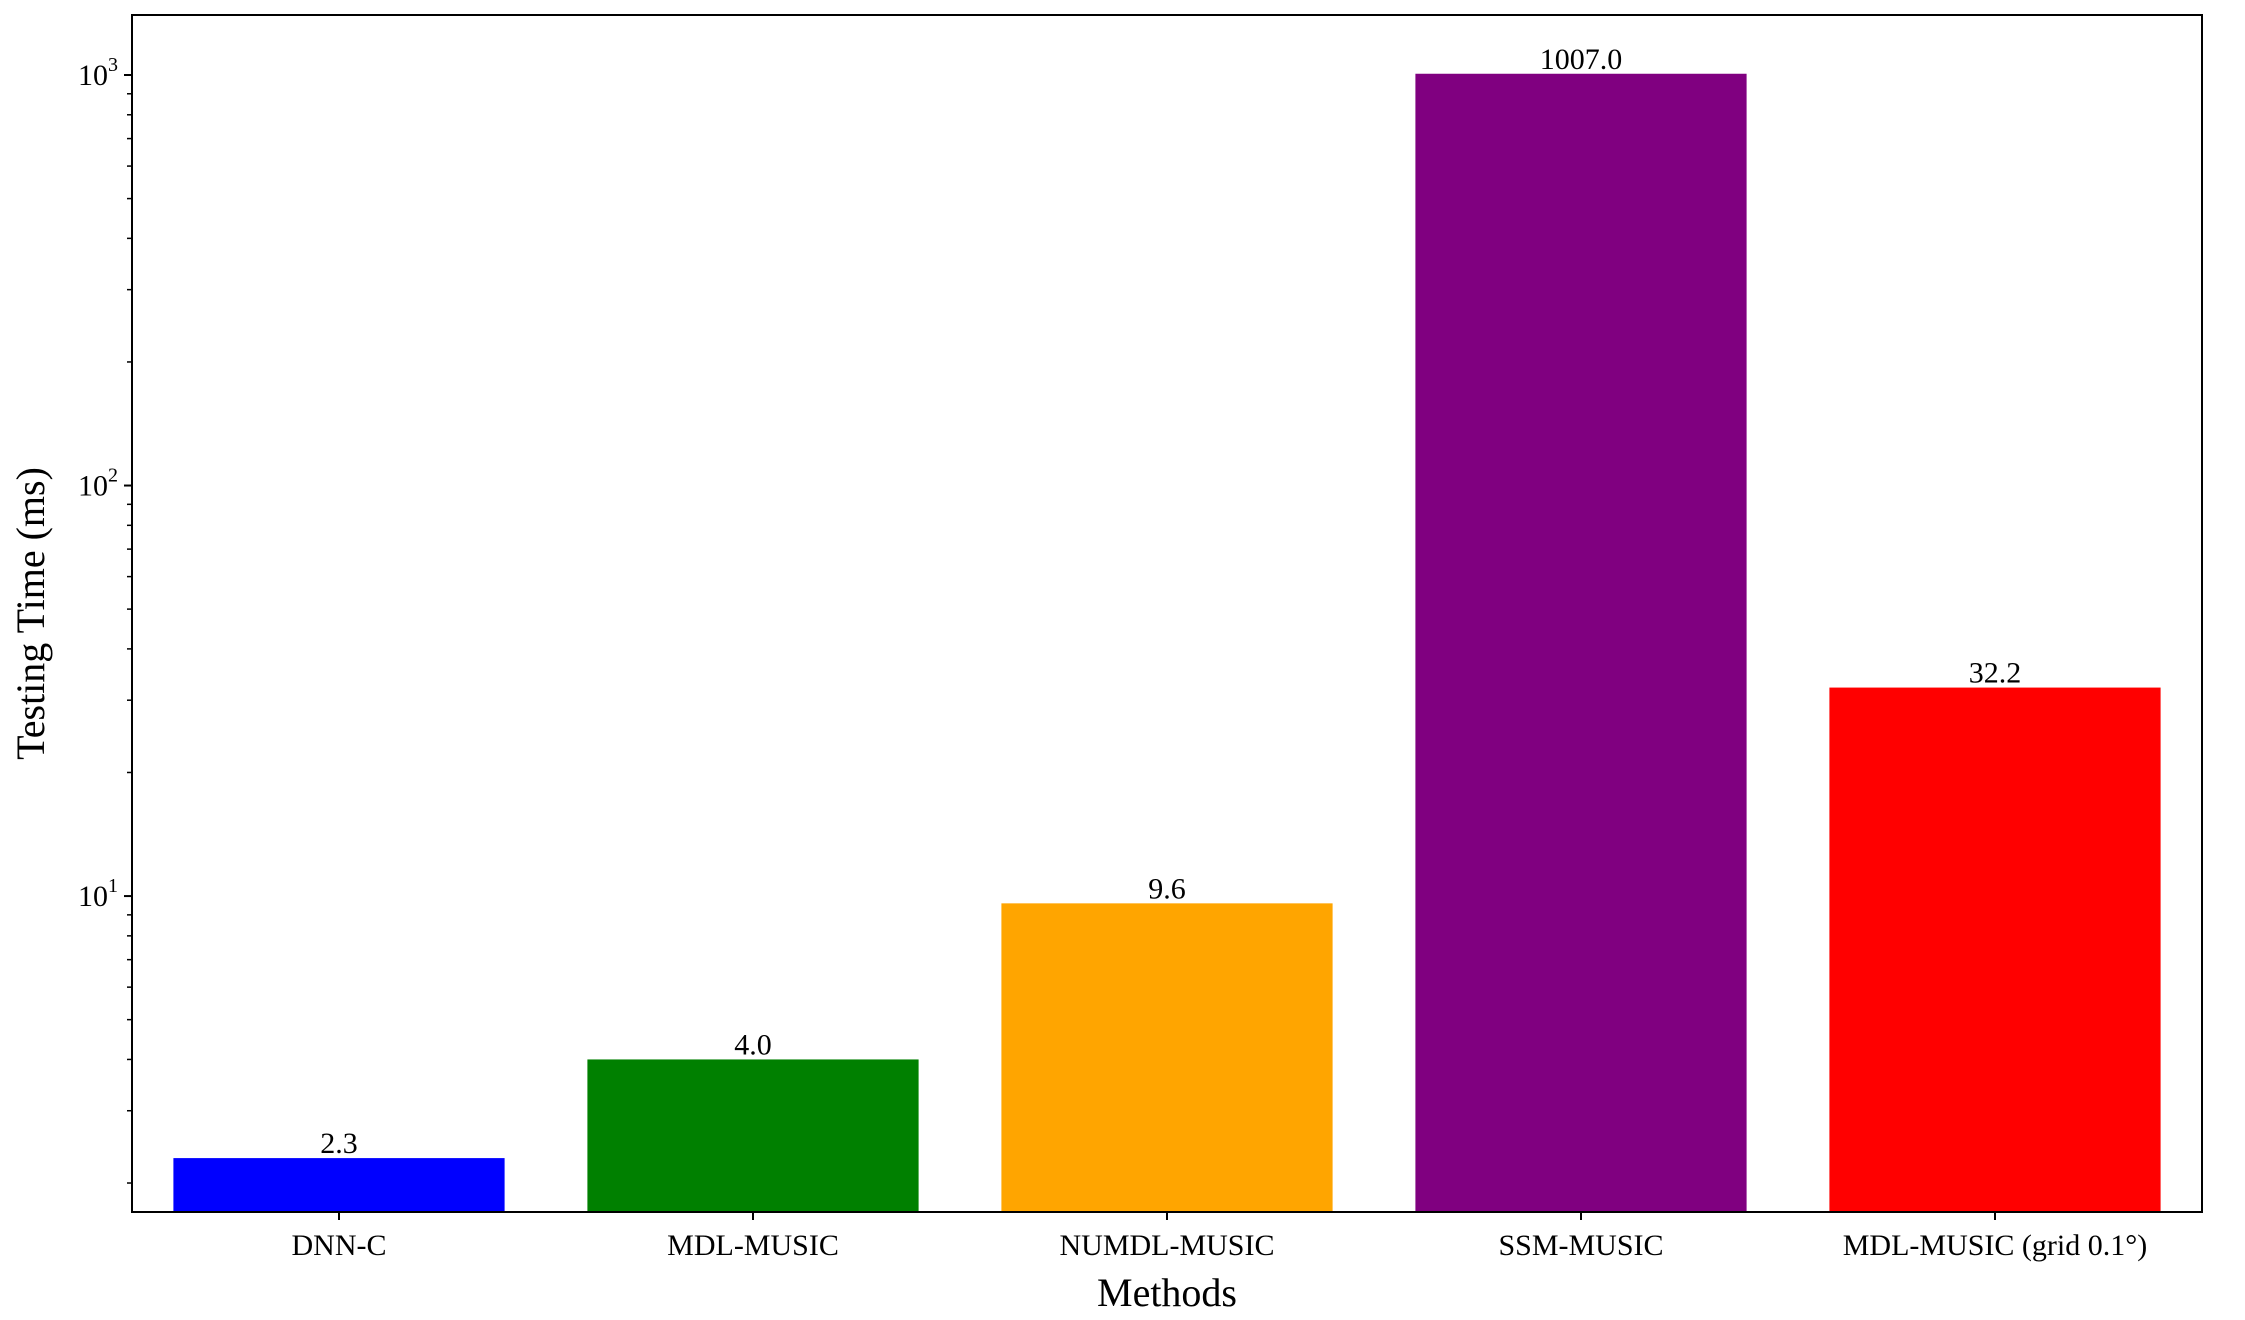  I want to click on bar-value-label: 1007.0, so click(1581, 59).